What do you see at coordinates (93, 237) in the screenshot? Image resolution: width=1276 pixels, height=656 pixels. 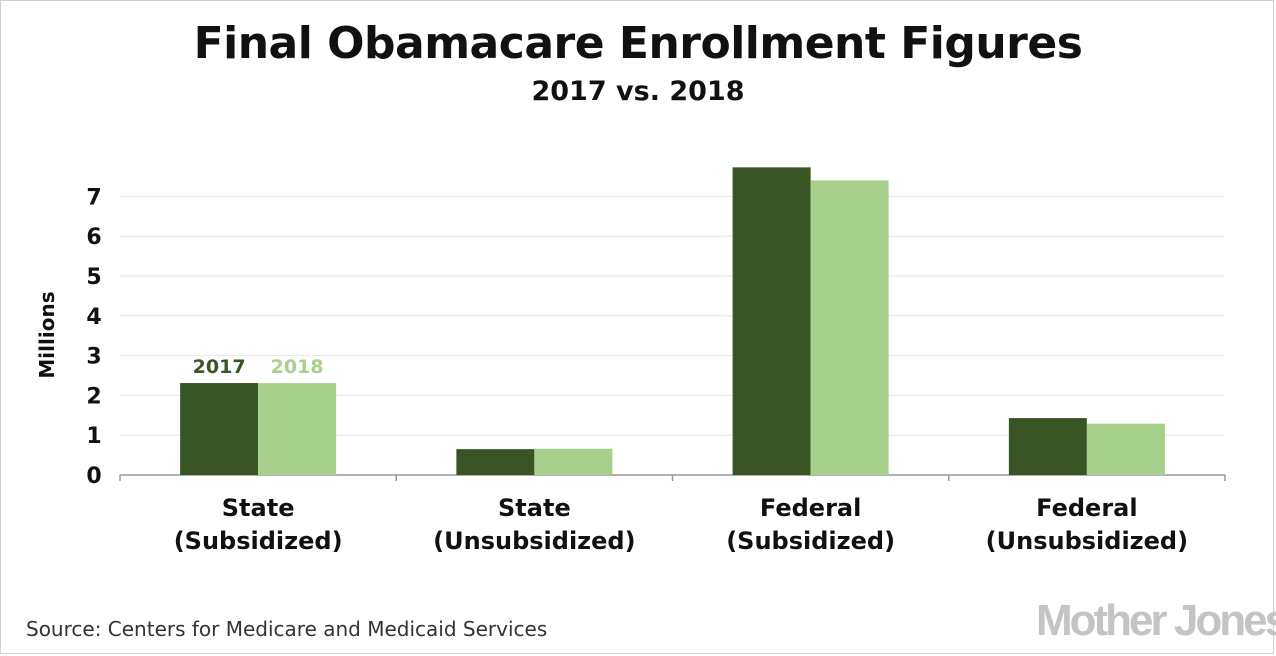 I see `y-tick-label: 6` at bounding box center [93, 237].